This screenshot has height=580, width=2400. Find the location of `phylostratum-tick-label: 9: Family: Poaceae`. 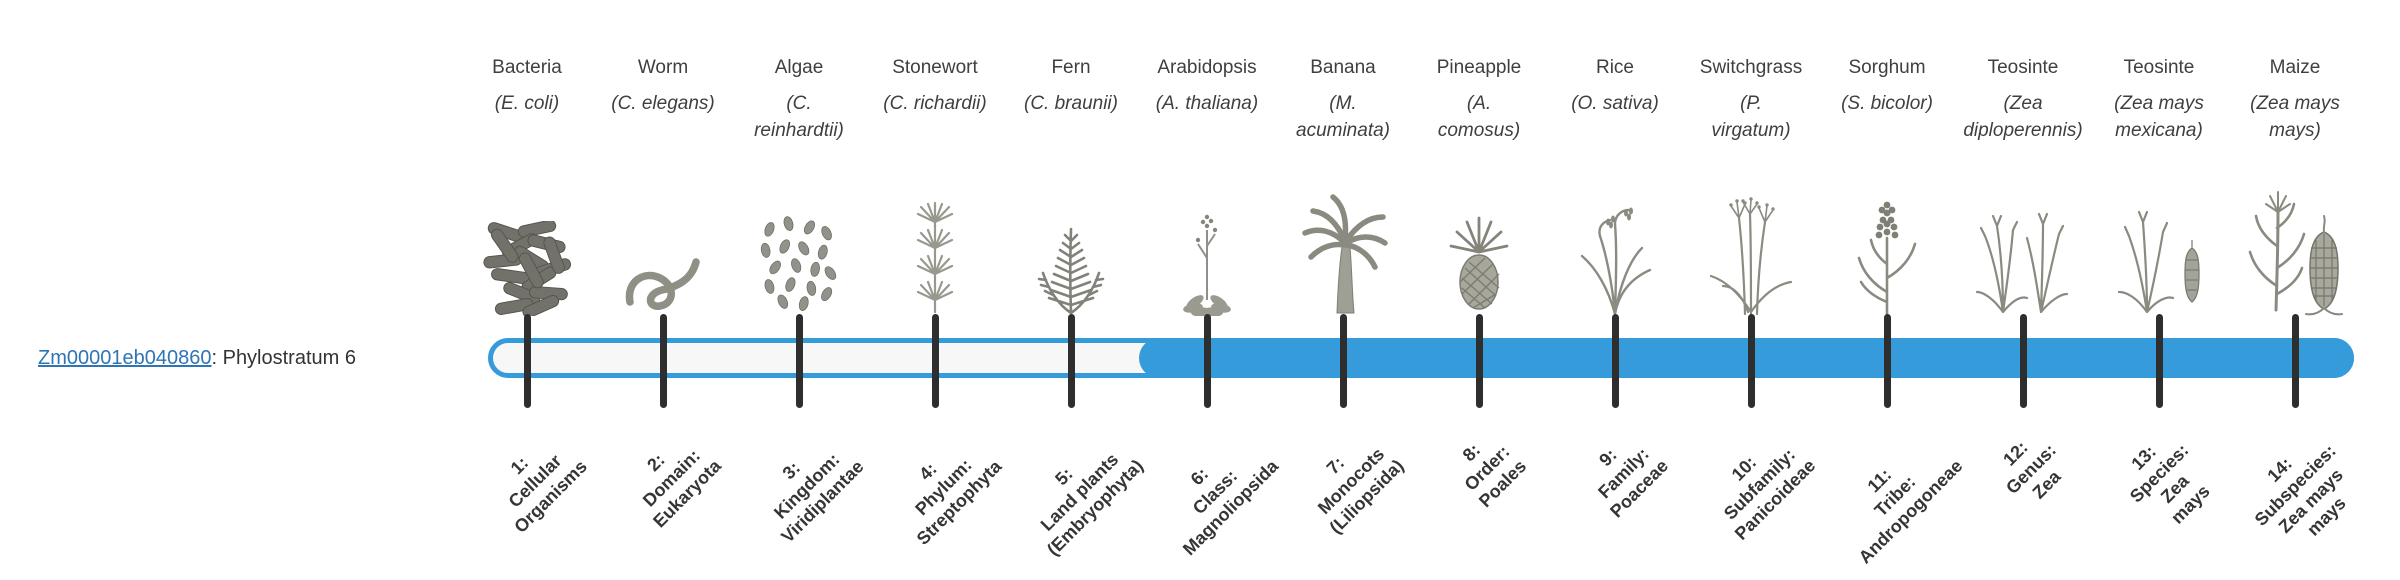

phylostratum-tick-label: 9: Family: Poaceae is located at coordinates (1632, 482).